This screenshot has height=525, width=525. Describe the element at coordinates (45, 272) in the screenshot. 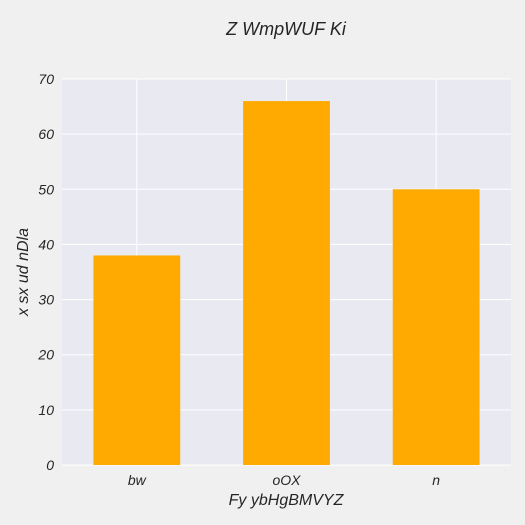

I see `y-axis-ticks: 0 10 20 30 40 50 60 70` at that location.